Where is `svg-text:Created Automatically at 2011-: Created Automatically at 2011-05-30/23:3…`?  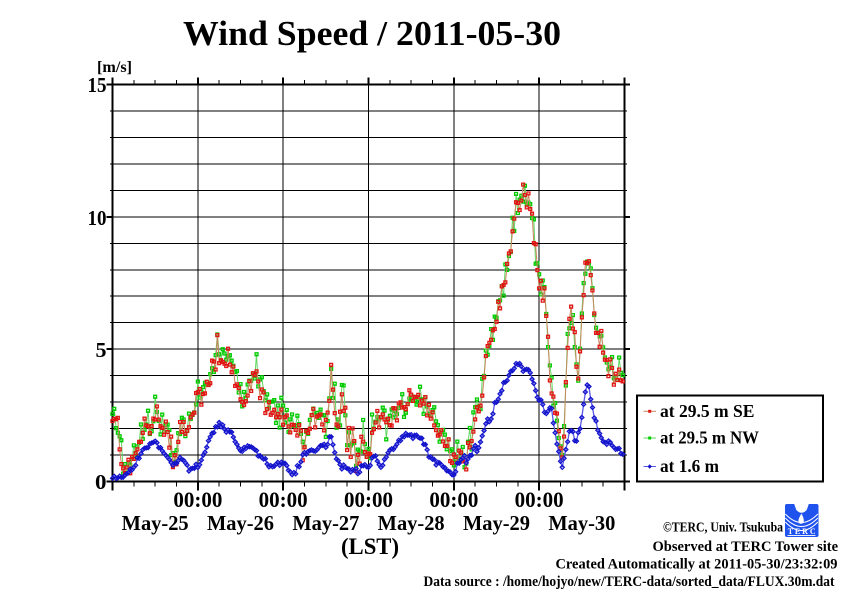
svg-text:Created Automatically at 2011-: Created Automatically at 2011-05-30/23:3… is located at coordinates (697, 565).